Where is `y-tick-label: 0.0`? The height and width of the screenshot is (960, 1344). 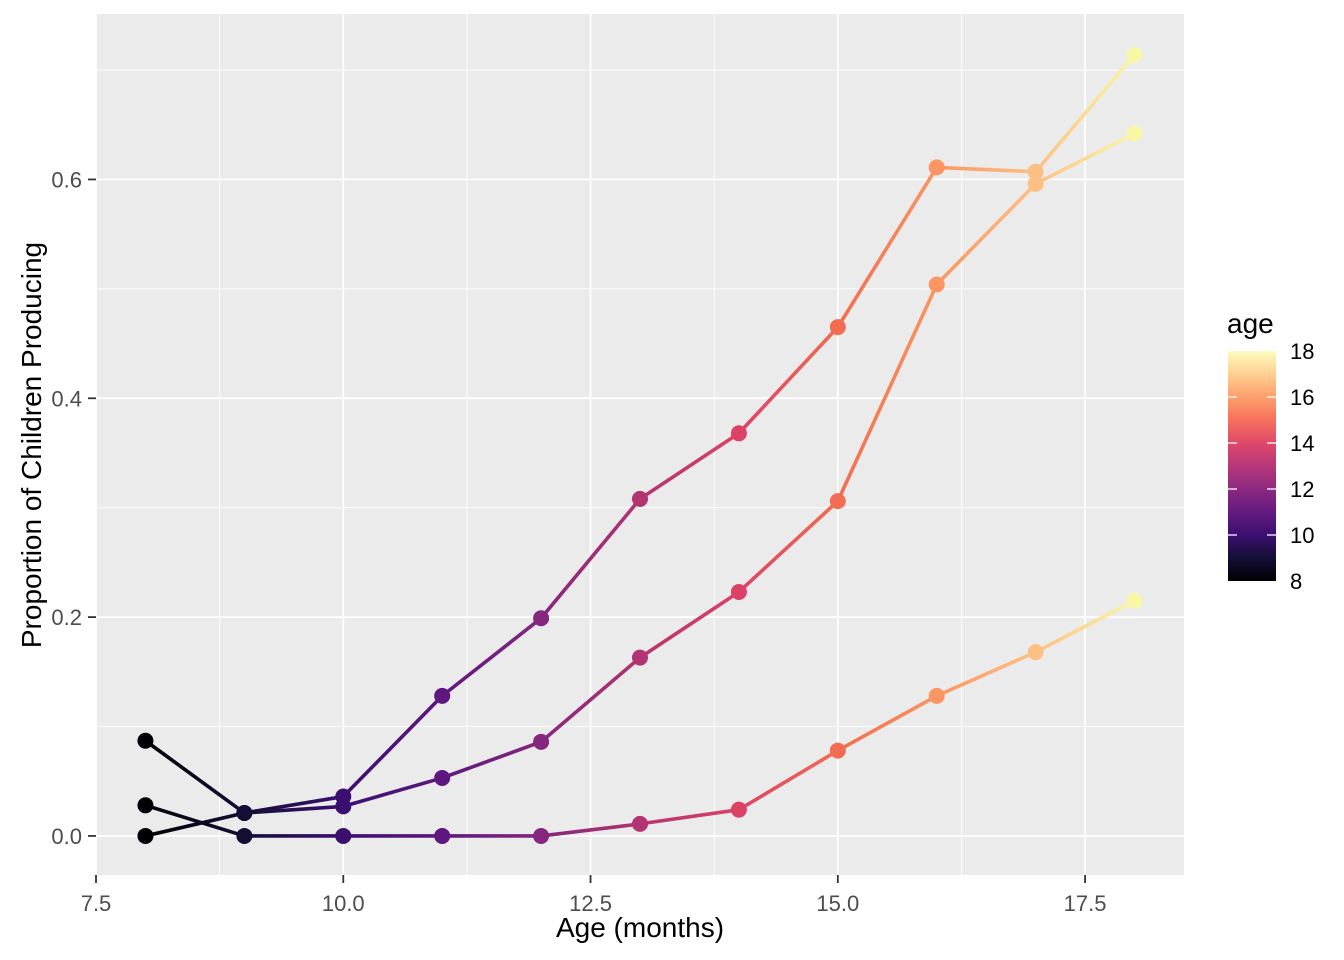
y-tick-label: 0.0 is located at coordinates (66, 836).